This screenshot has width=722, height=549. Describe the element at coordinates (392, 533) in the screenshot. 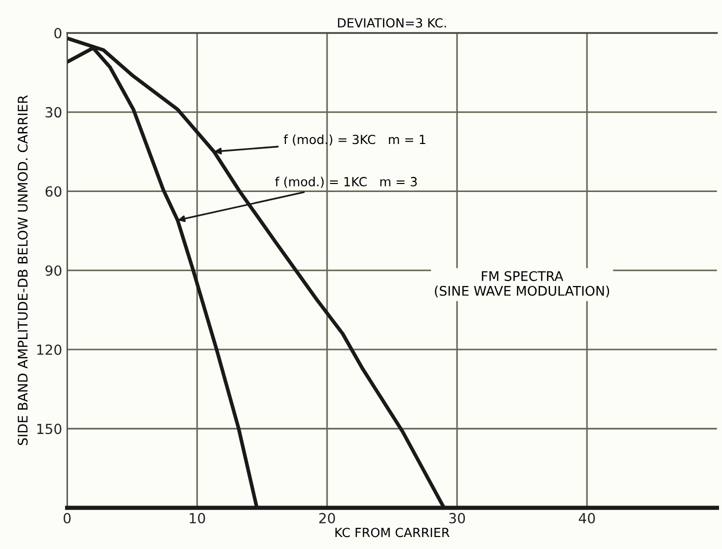

I see `x-axis-title: KC FROM CARRIER` at that location.